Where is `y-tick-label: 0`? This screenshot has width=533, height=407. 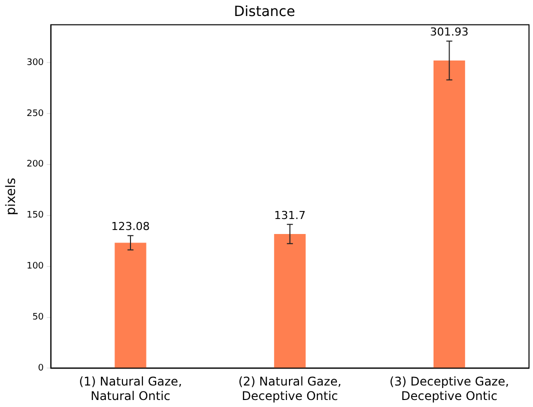
y-tick-label: 0 is located at coordinates (41, 369).